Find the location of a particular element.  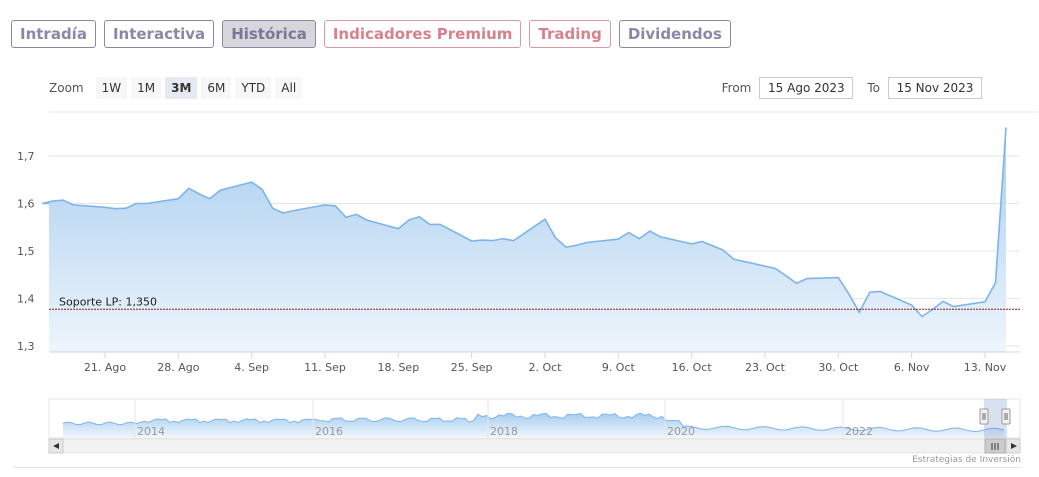

tab-dividendos: Dividendos is located at coordinates (674, 34).